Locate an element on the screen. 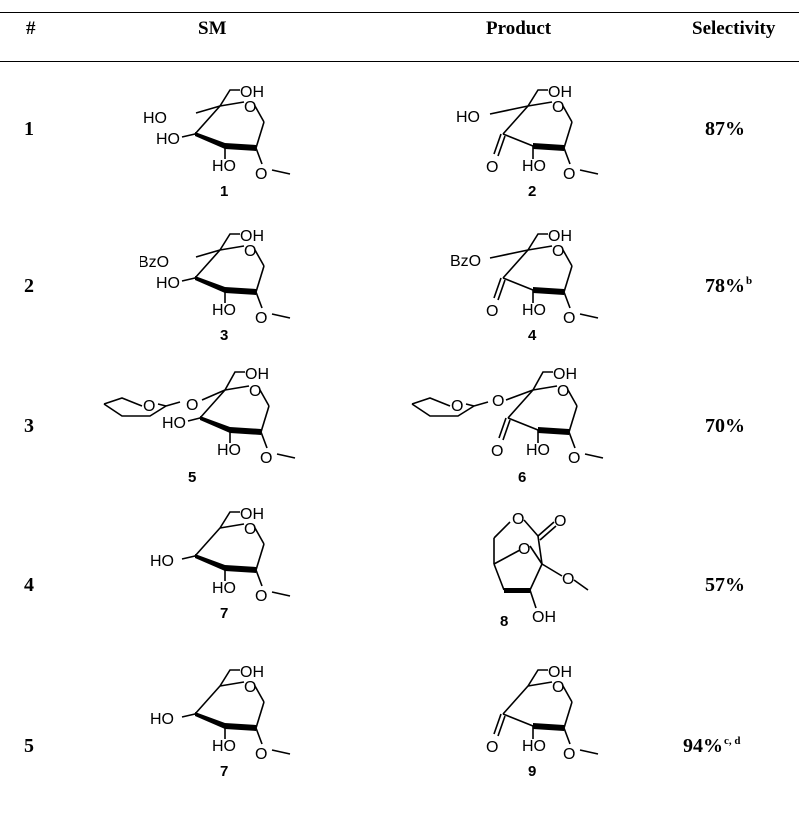  table-top-rule is located at coordinates (399, 12).